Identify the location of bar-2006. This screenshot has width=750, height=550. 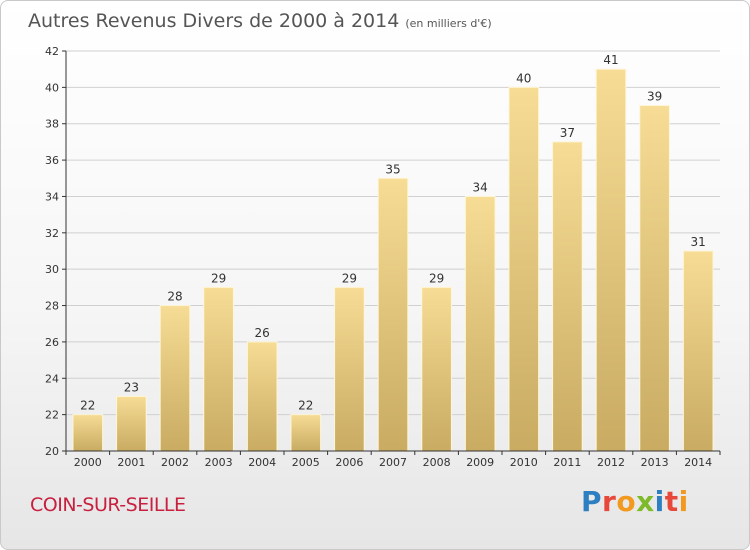
(349, 369).